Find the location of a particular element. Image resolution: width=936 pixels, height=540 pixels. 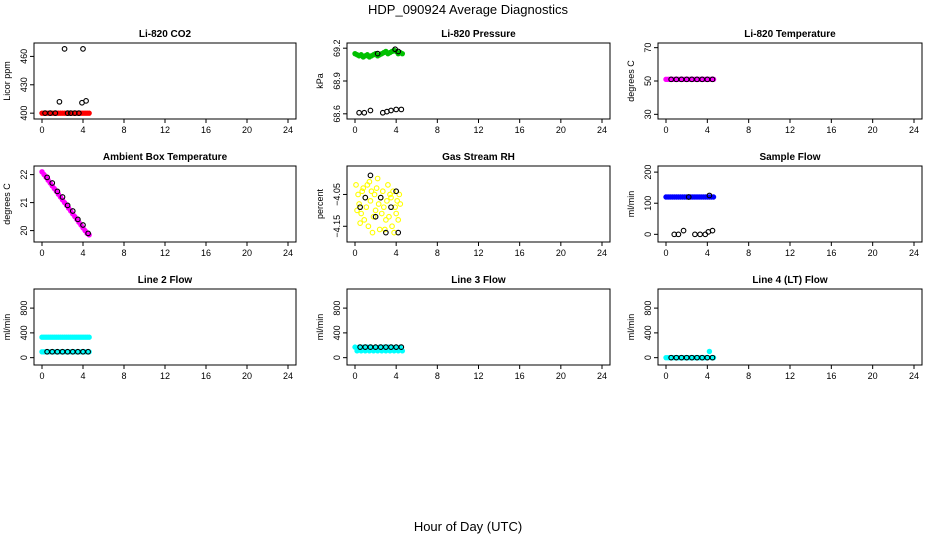

panel-title: Sample Flow is located at coordinates (789, 157).